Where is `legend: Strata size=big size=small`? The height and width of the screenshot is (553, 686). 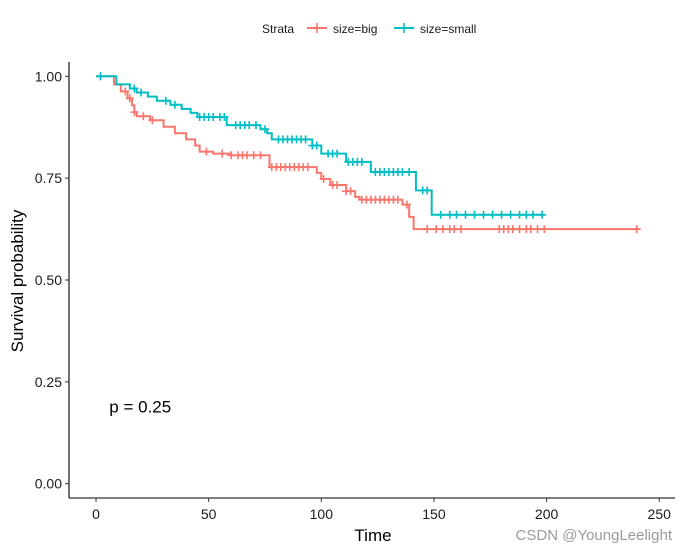
legend: Strata size=big size=small is located at coordinates (369, 29).